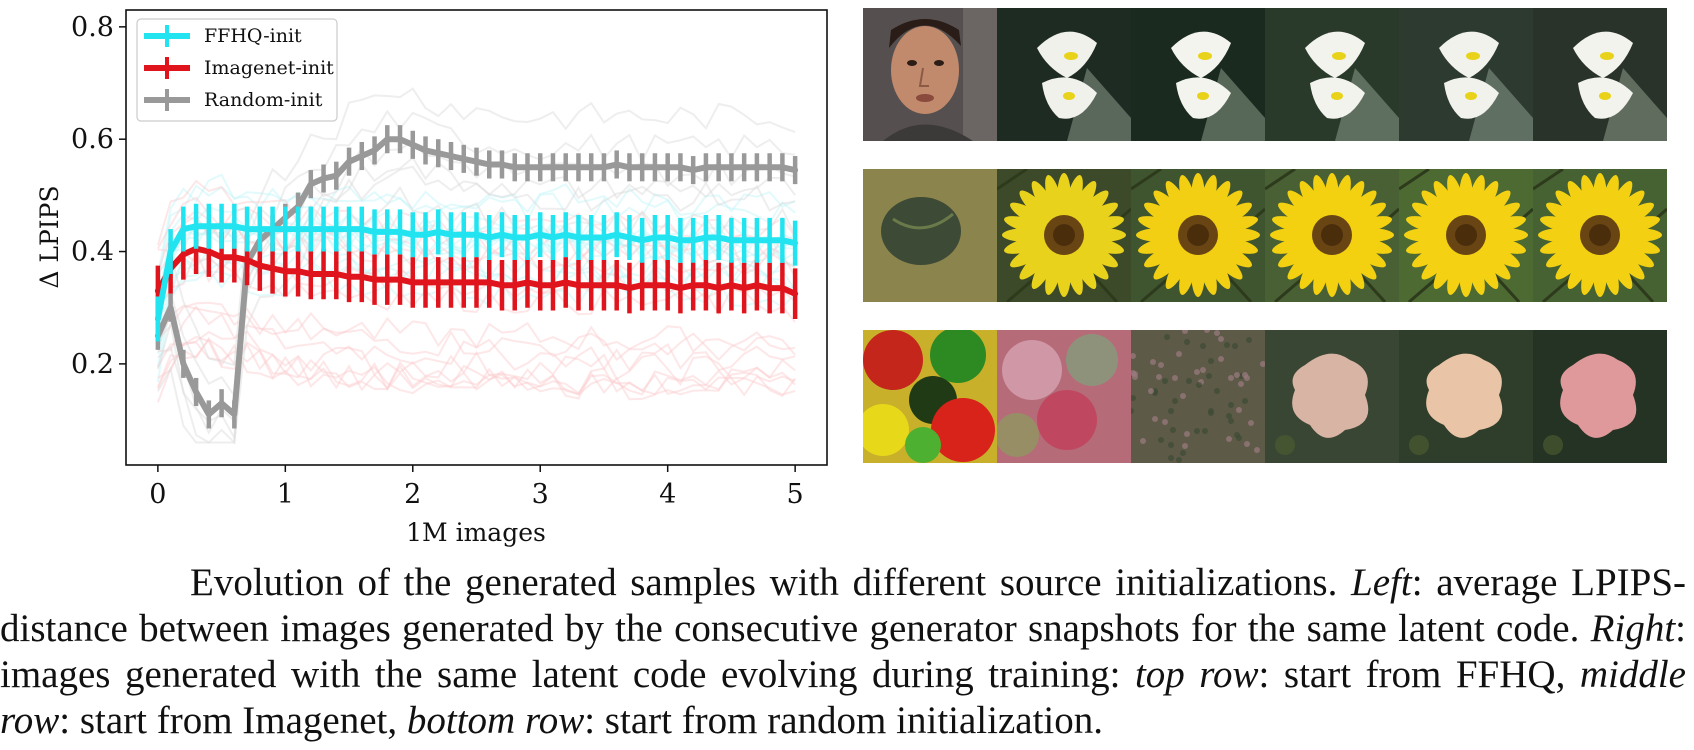  I want to click on legend-label: Imagenet-init, so click(269, 68).